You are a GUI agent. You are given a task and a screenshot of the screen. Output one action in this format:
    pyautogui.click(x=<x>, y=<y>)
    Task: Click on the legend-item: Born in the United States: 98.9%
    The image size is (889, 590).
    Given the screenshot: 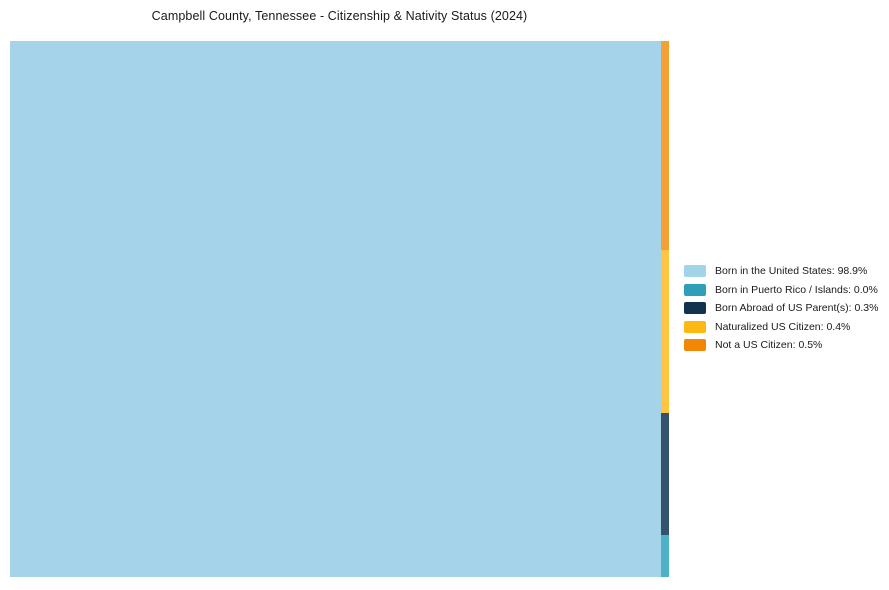 What is the action you would take?
    pyautogui.click(x=781, y=271)
    